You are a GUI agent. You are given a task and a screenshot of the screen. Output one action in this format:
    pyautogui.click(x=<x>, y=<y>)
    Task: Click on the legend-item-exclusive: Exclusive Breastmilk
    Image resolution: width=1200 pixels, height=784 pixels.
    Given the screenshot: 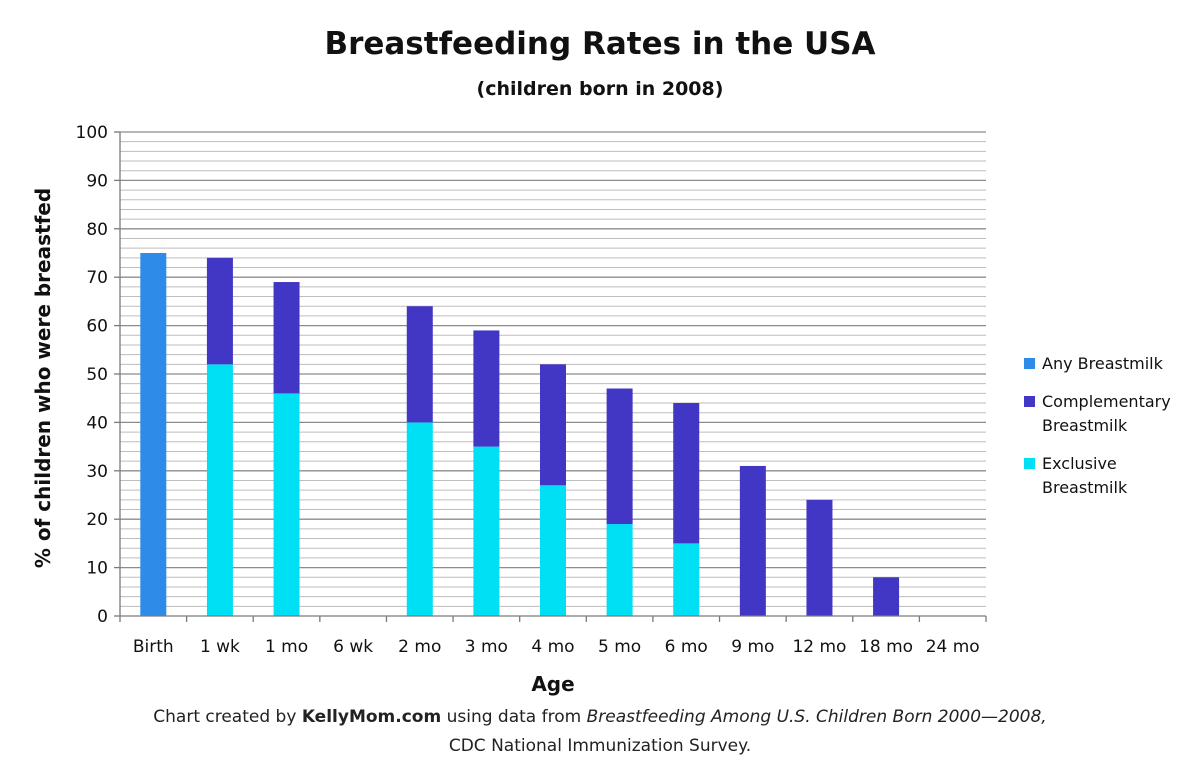 What is the action you would take?
    pyautogui.click(x=1110, y=476)
    